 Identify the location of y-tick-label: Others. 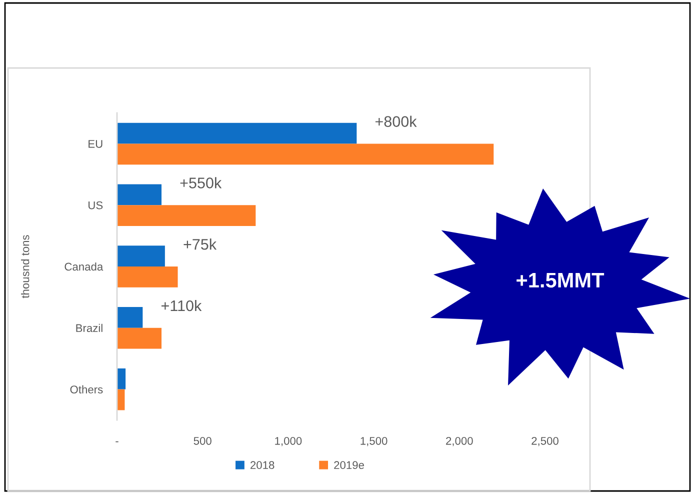
(86, 389).